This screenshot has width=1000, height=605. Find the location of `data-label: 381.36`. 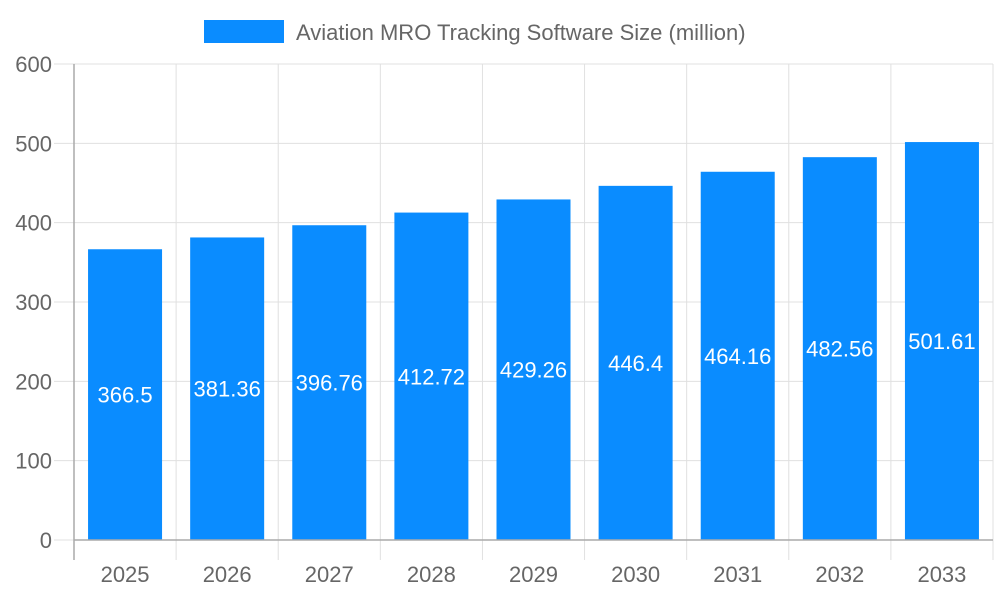

data-label: 381.36 is located at coordinates (227, 389).